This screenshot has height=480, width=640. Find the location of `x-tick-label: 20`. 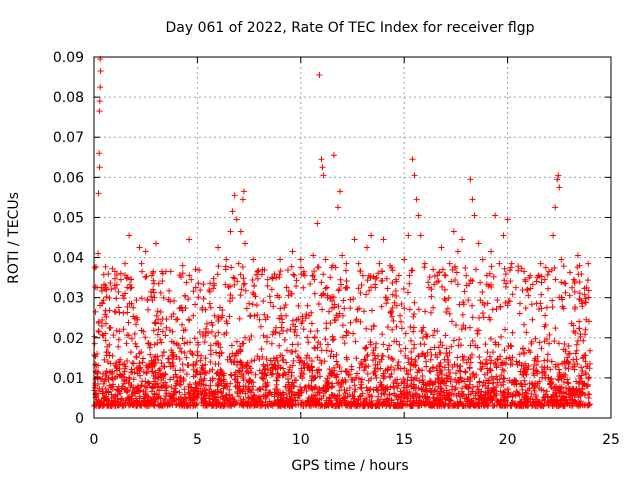

x-tick-label: 20 is located at coordinates (508, 440).